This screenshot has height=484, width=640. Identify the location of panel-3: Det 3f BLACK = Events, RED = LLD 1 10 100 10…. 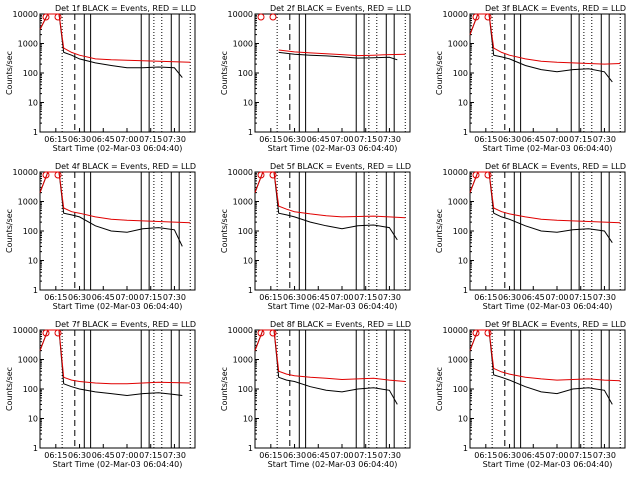
(530, 78).